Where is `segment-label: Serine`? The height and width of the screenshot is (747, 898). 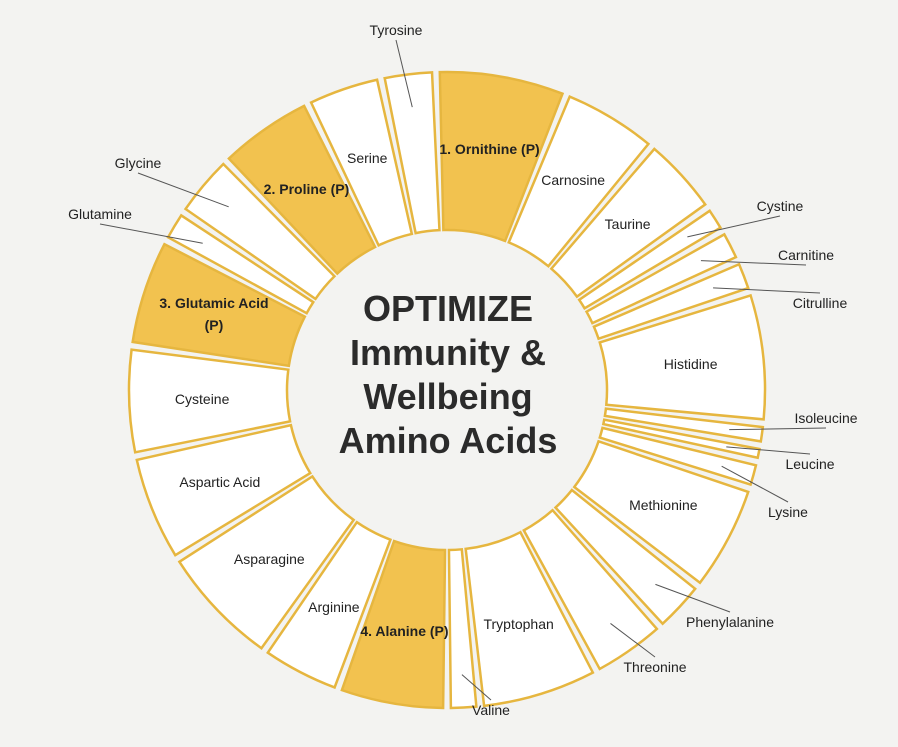 segment-label: Serine is located at coordinates (367, 158).